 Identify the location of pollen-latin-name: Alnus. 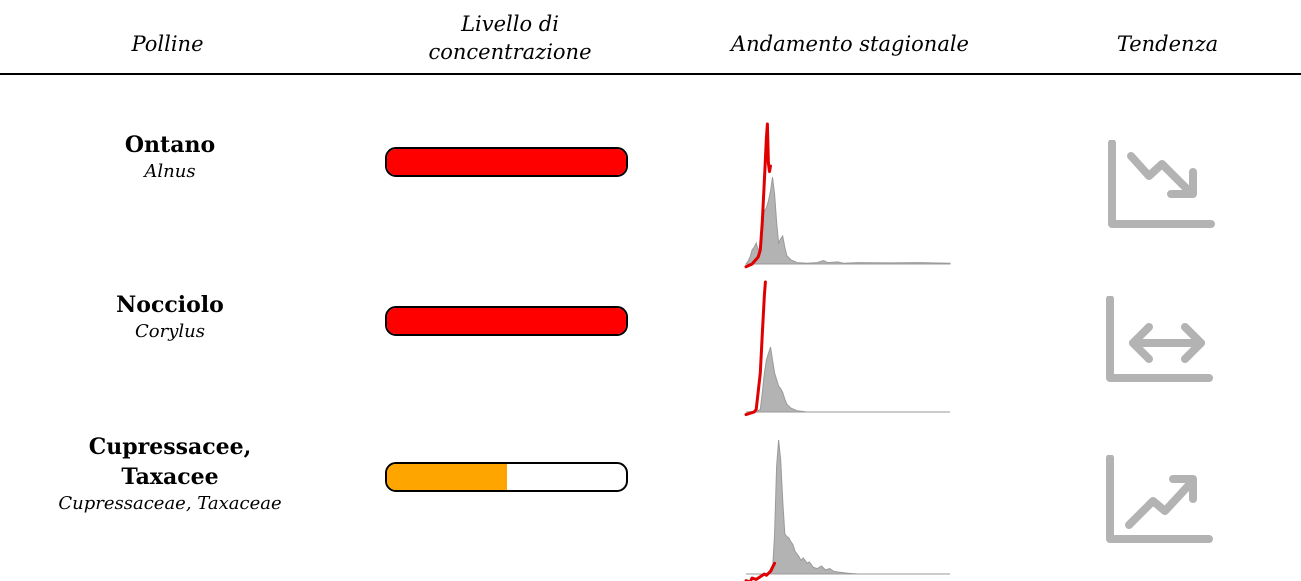
(170, 171).